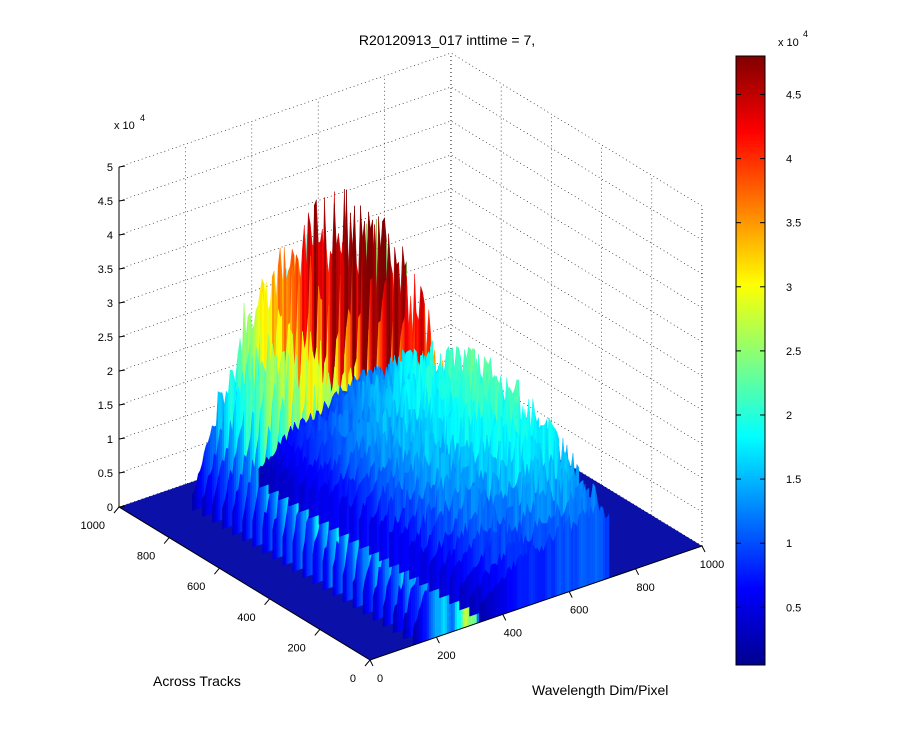 This screenshot has width=900, height=750. What do you see at coordinates (110, 440) in the screenshot?
I see `z-tick-label: 1` at bounding box center [110, 440].